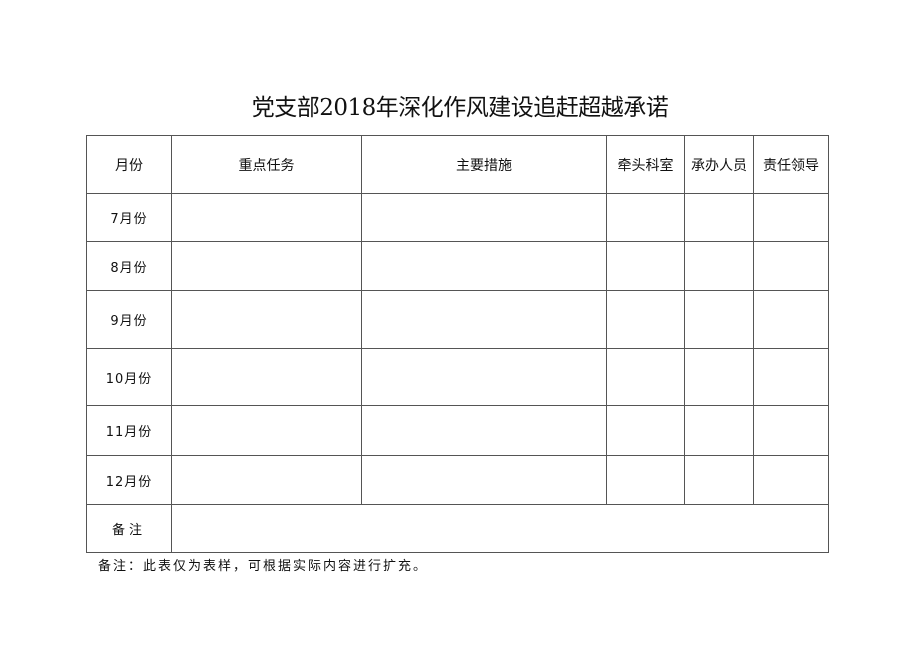 The image size is (920, 651). I want to click on month-cell: 12月份, so click(129, 480).